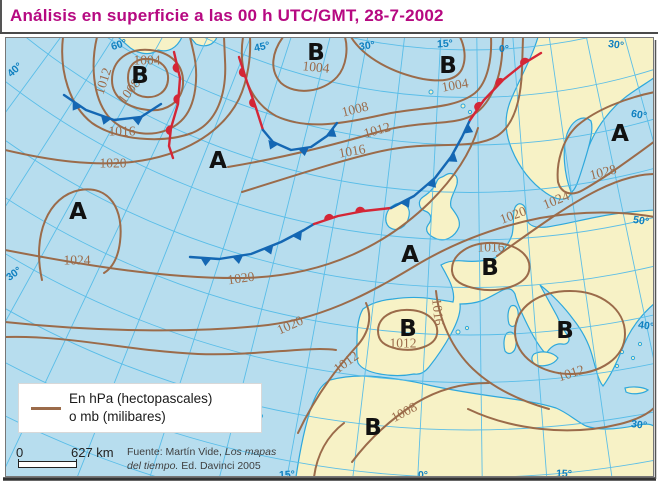 This screenshot has height=484, width=658. Describe the element at coordinates (637, 390) in the screenshot. I see `landmass-crete` at that location.